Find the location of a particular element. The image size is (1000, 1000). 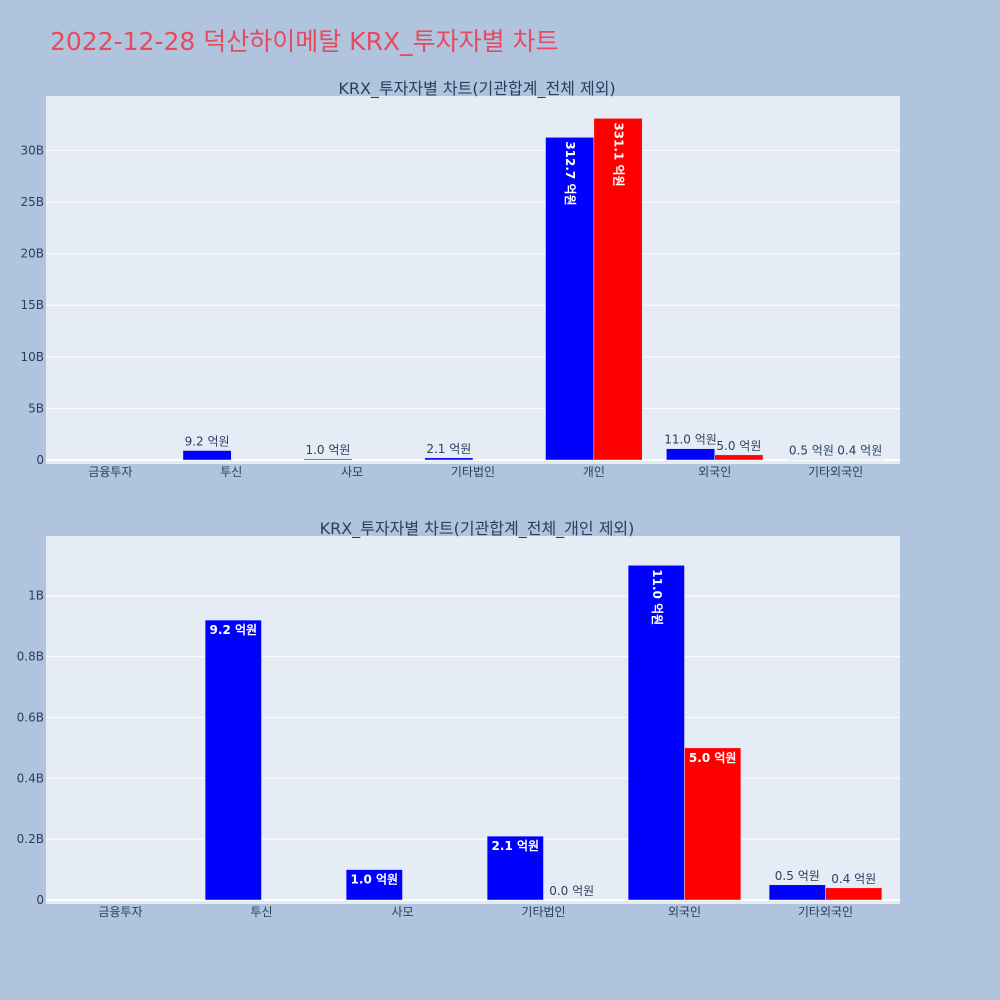

chart2-bar-label: 11.0 억원 is located at coordinates (657, 597).